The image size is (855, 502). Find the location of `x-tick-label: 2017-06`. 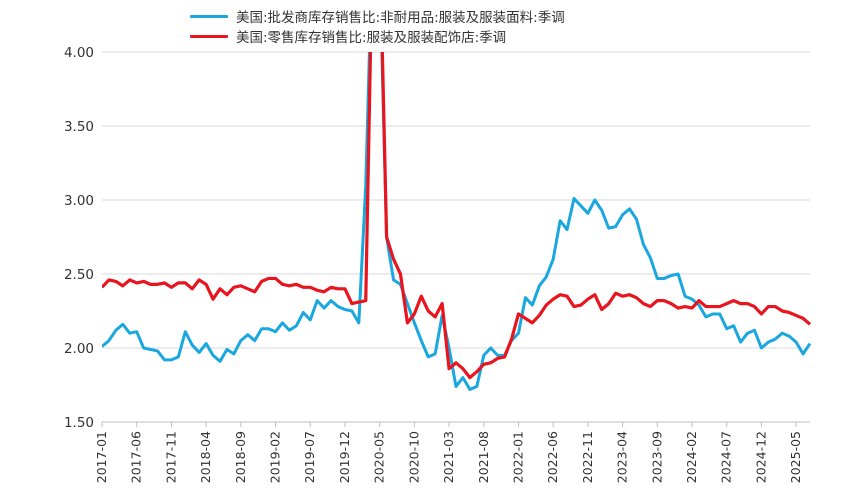

x-tick-label: 2017-06 is located at coordinates (136, 457).